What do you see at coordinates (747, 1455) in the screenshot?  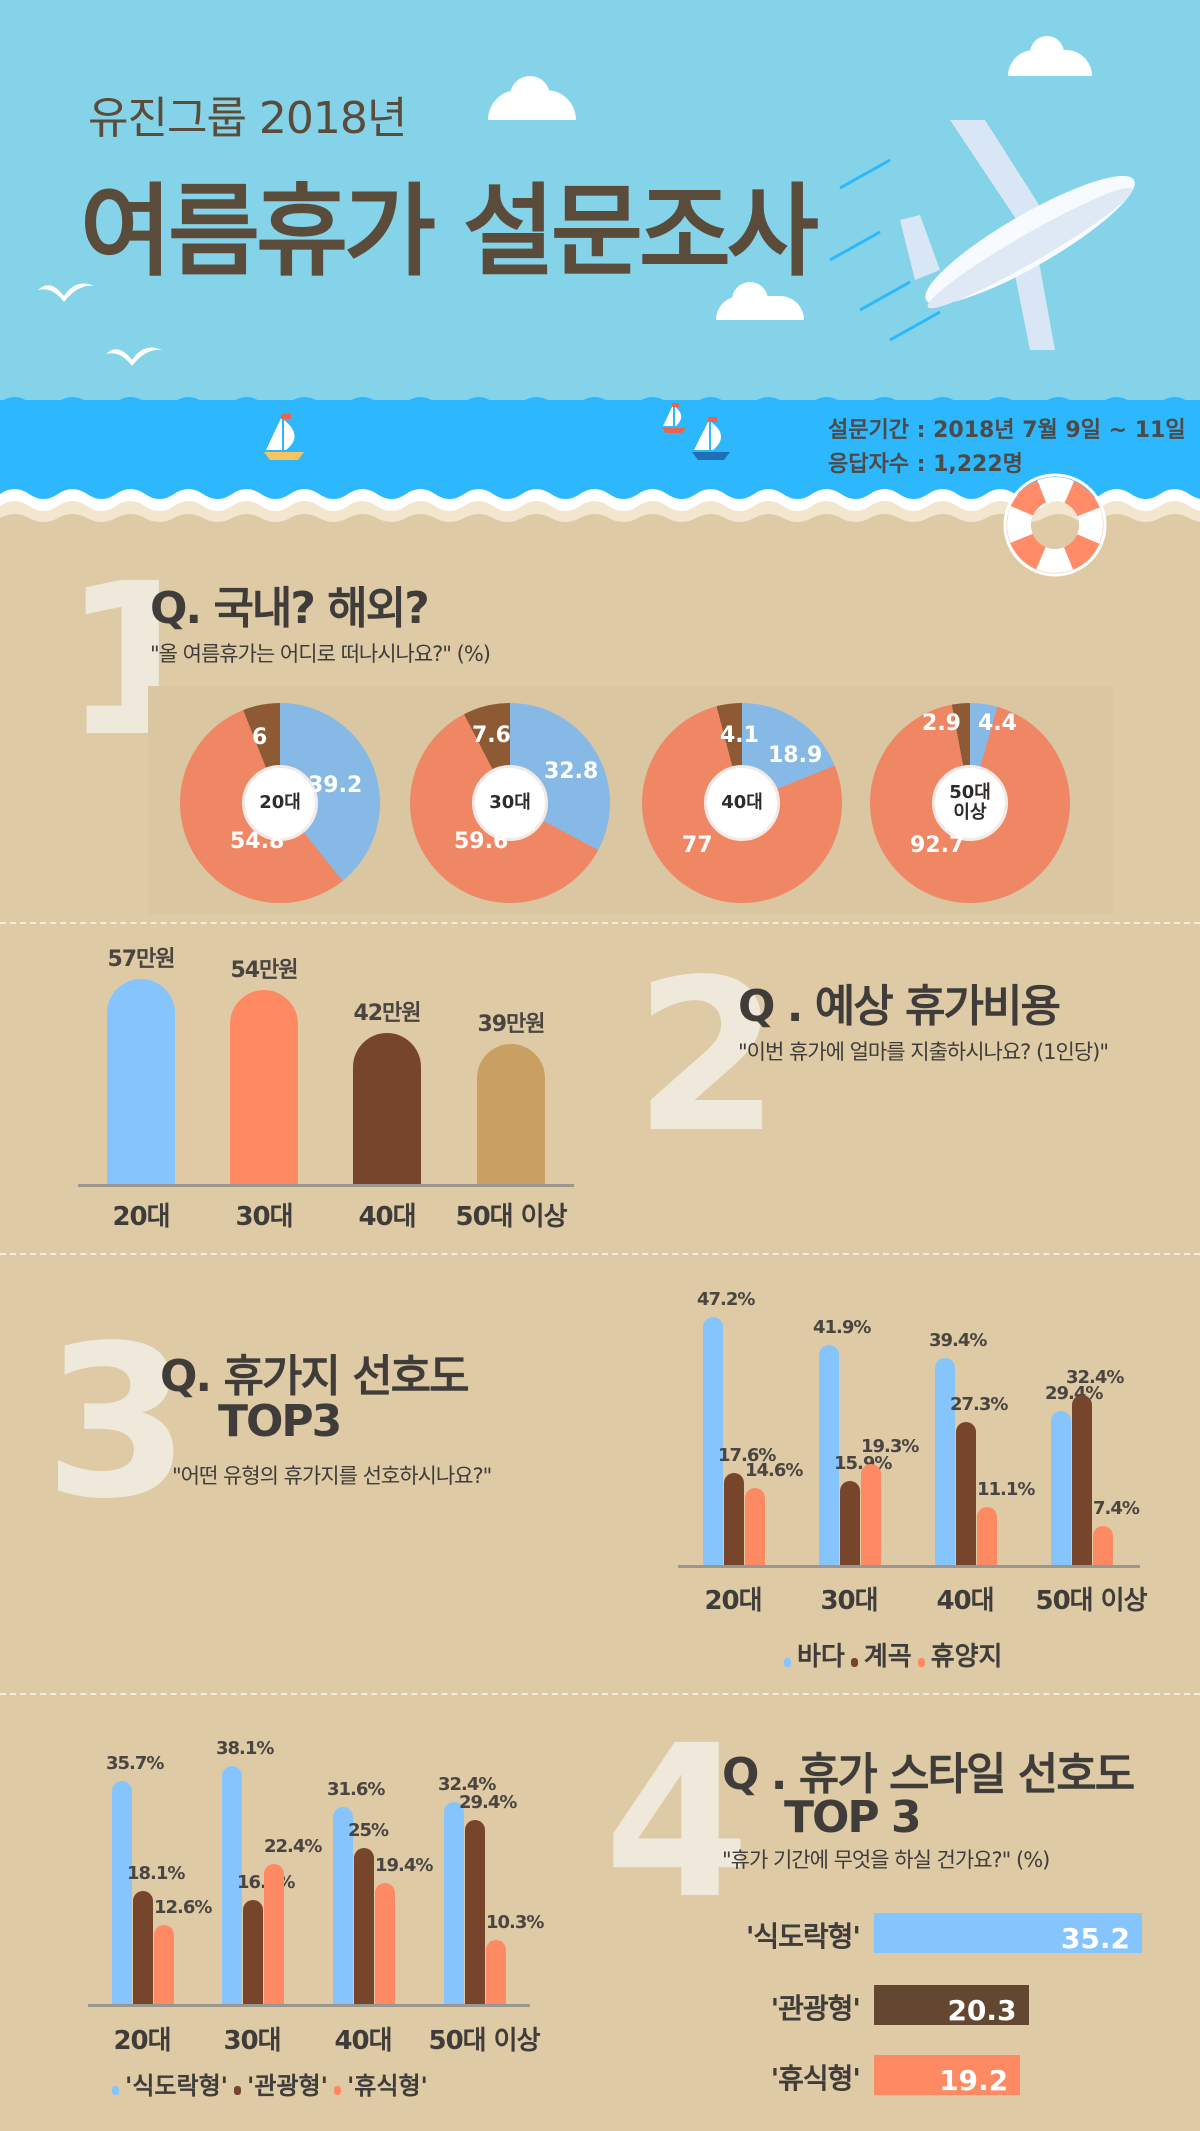 I see `bar-value-label: 17.6%` at bounding box center [747, 1455].